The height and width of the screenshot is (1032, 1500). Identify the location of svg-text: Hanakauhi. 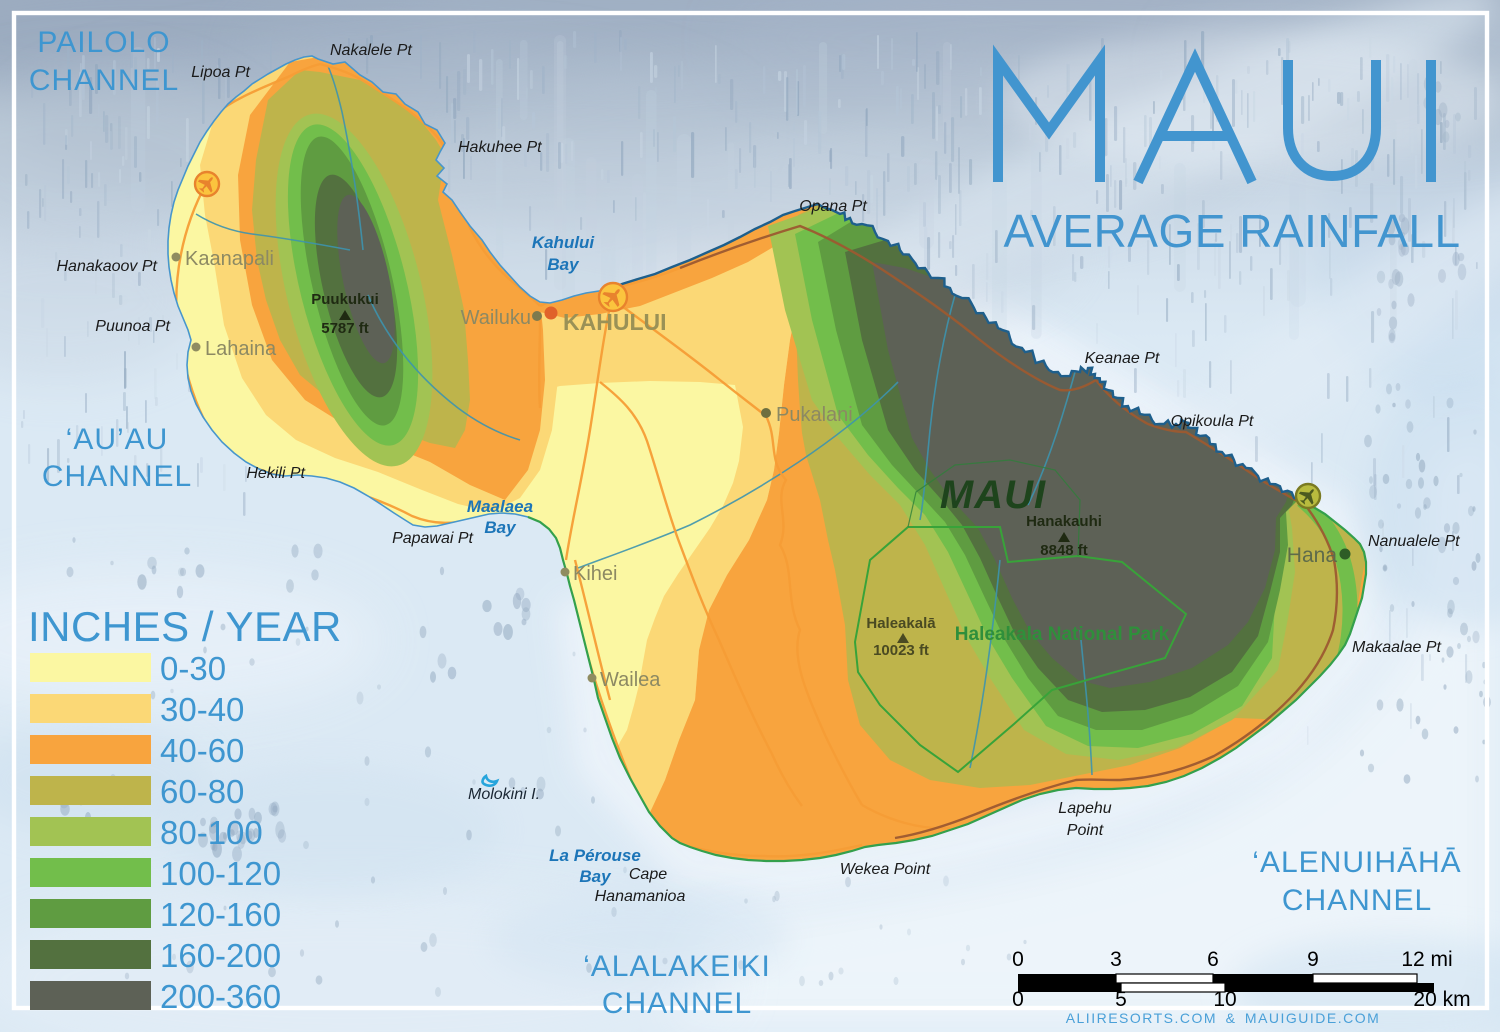
(1064, 521).